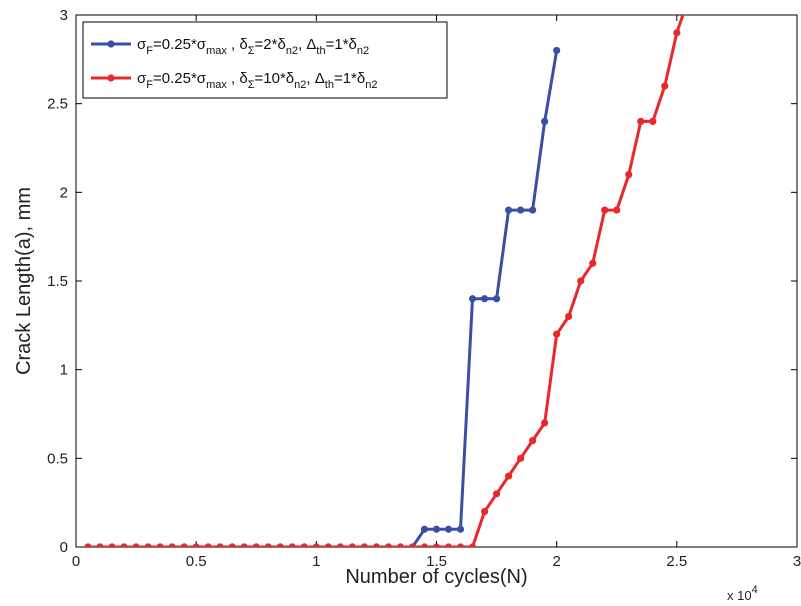 The width and height of the screenshot is (801, 606). Describe the element at coordinates (436, 561) in the screenshot. I see `x-tick-label: 1.5` at that location.